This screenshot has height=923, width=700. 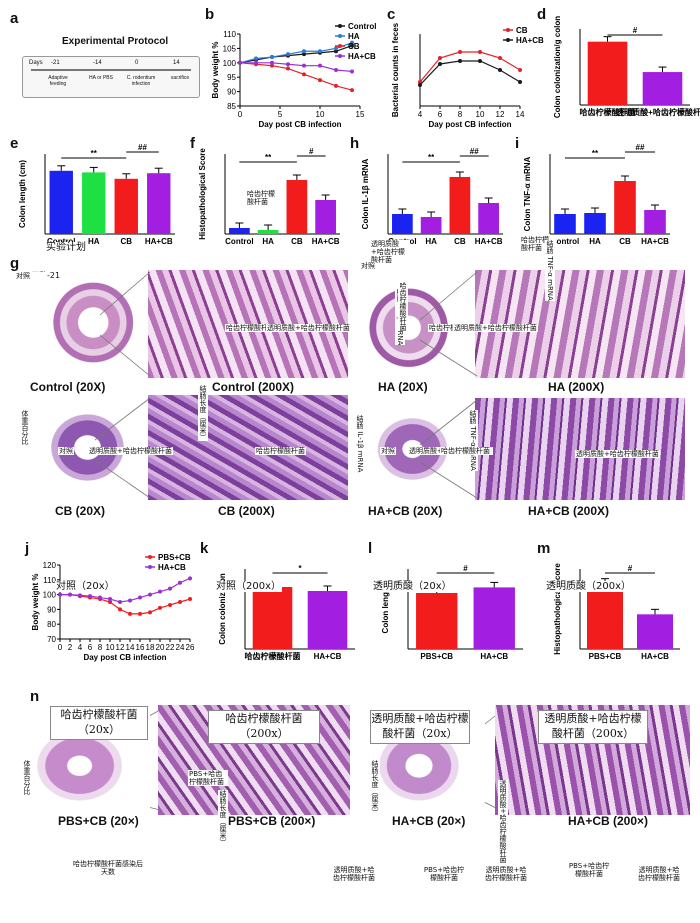 I want to click on step-0: Adaptive feeding, so click(x=58, y=81).